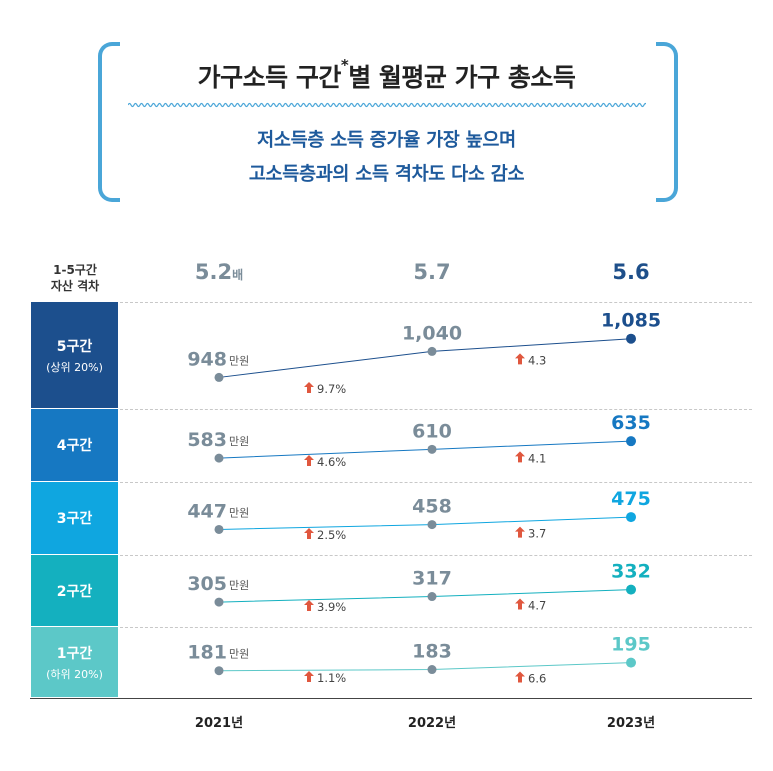 This screenshot has width=773, height=771. Describe the element at coordinates (436, 627) in the screenshot. I see `row-divider-2구간` at that location.